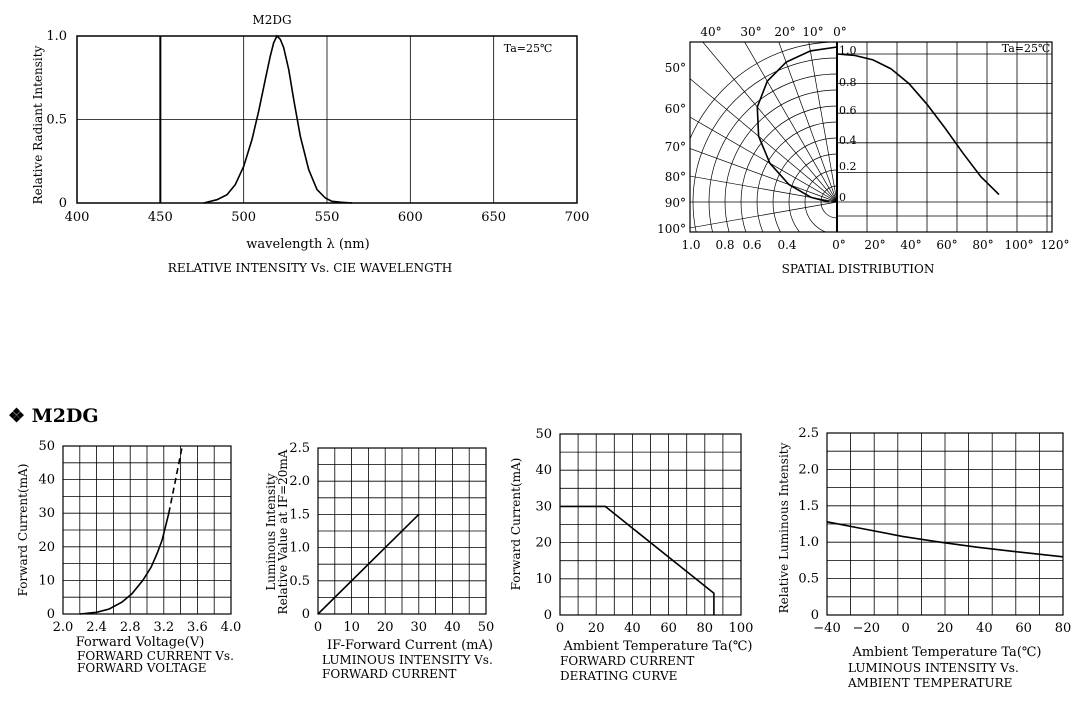 This screenshot has height=710, width=1090. What do you see at coordinates (419, 627) in the screenshot?
I see `lum_vs_if-x-tick-label: 30` at bounding box center [419, 627].